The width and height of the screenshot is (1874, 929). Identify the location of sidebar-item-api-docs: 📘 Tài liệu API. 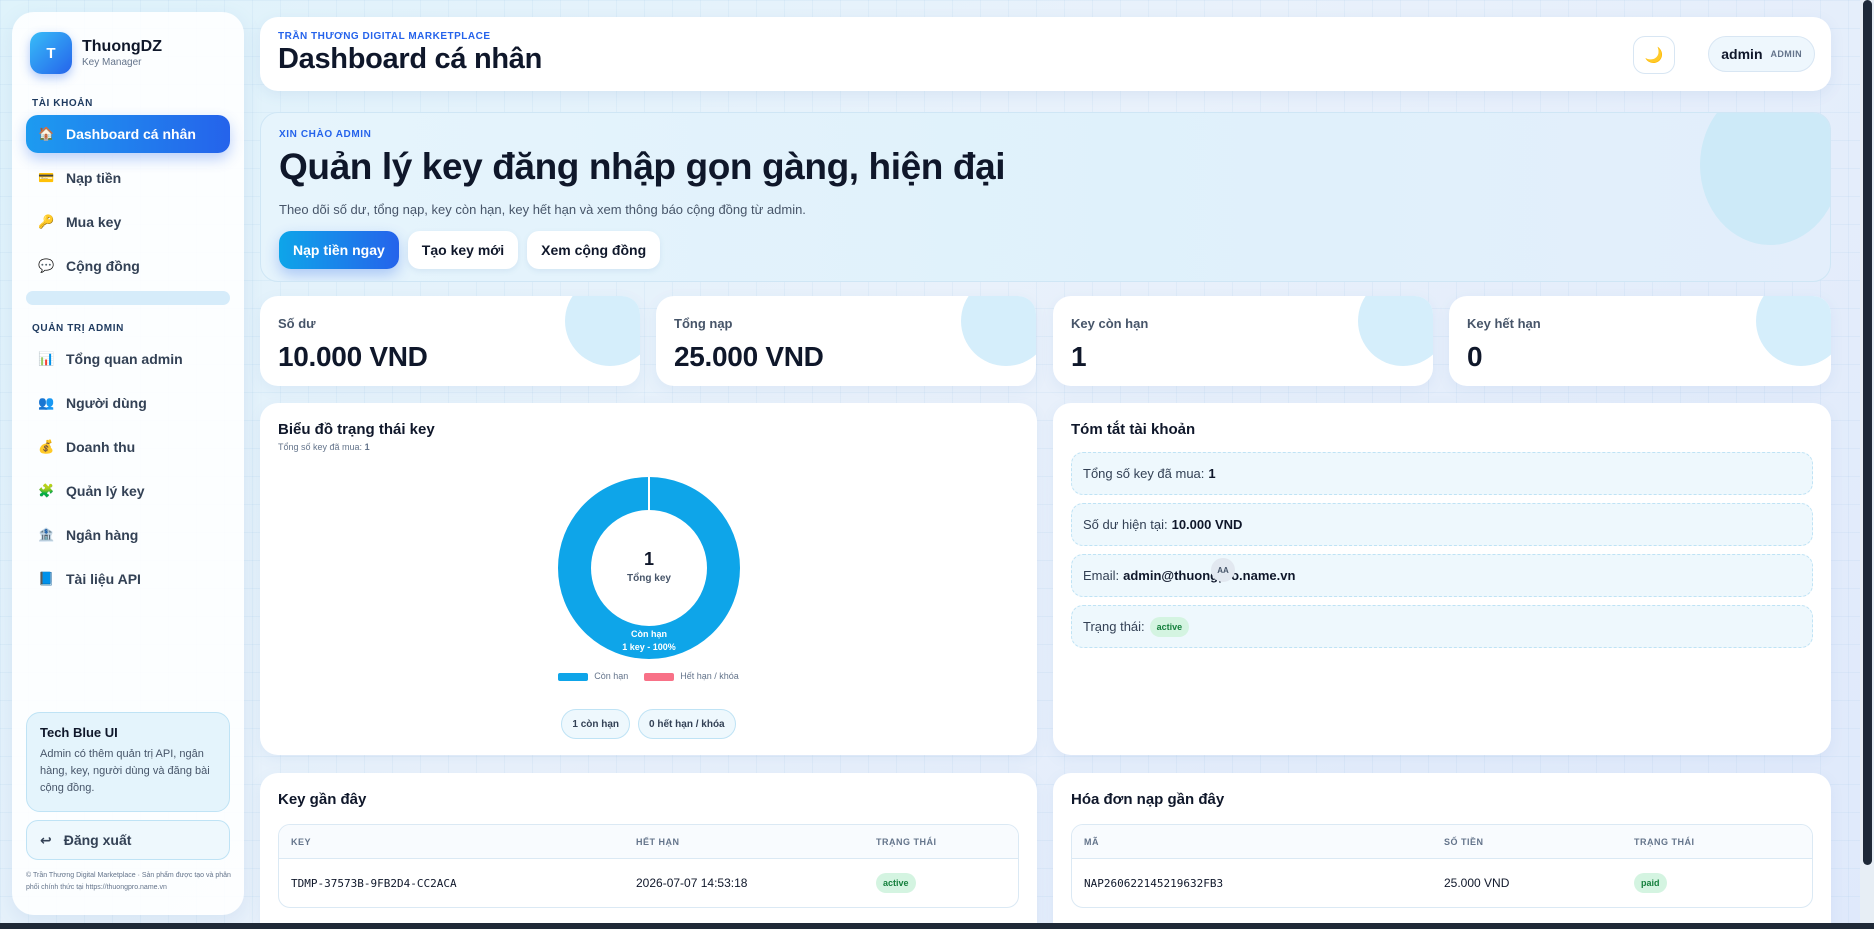
(128, 579).